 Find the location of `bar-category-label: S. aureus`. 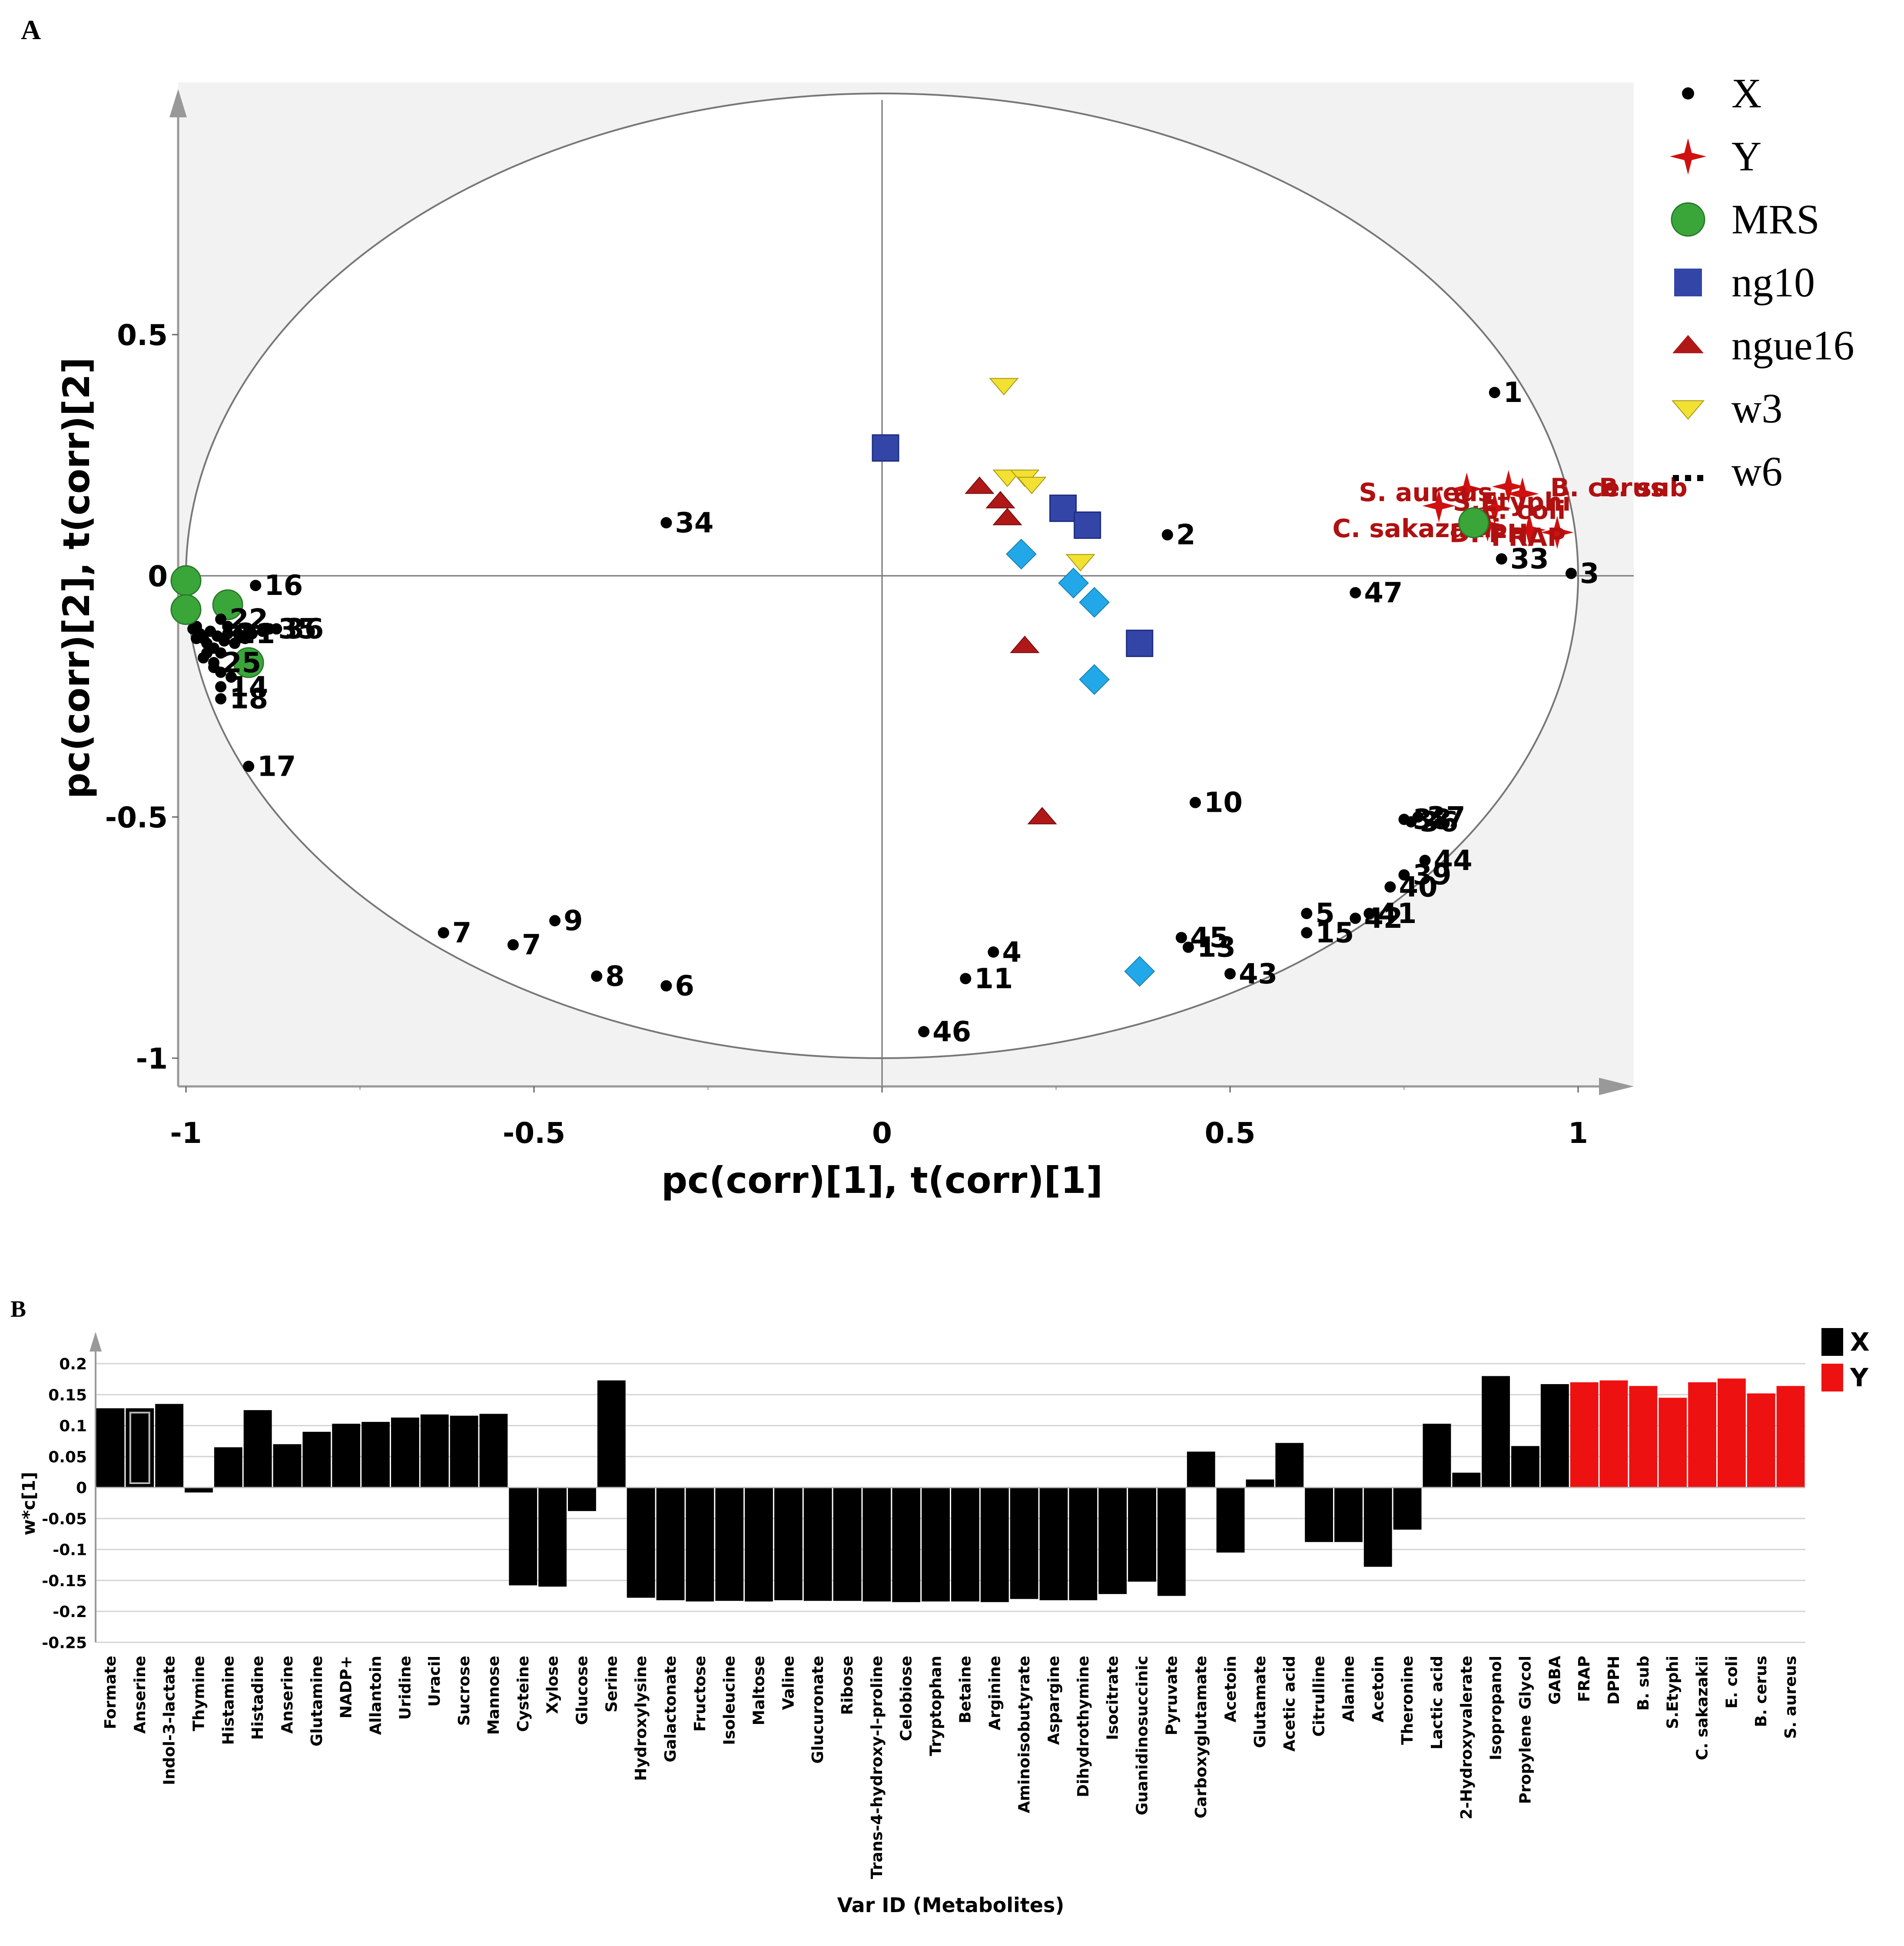

bar-category-label: S. aureus is located at coordinates (1791, 1697).